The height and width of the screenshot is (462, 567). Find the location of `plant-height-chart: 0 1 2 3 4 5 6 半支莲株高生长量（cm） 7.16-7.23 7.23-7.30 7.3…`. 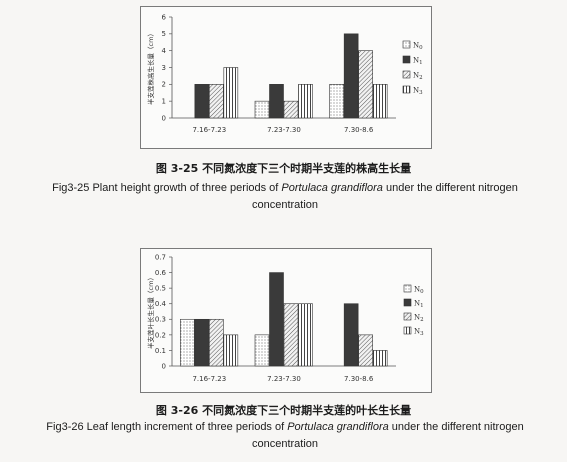

plant-height-chart: 0 1 2 3 4 5 6 半支莲株高生长量（cm） 7.16-7.23 7.23-7.30 7.3… is located at coordinates (284, 73).